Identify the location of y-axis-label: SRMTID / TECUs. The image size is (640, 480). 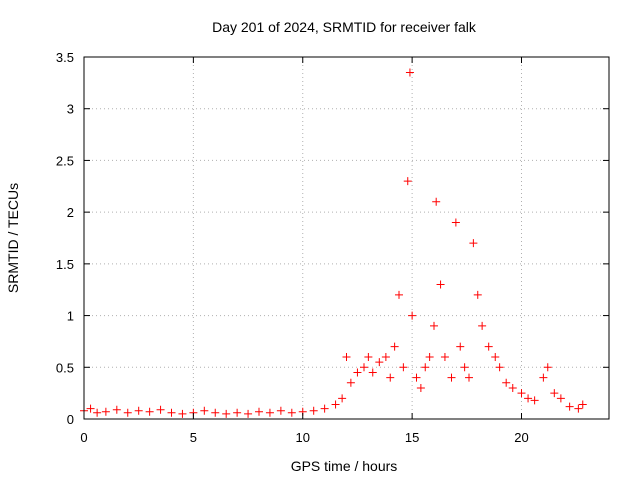
(13, 238).